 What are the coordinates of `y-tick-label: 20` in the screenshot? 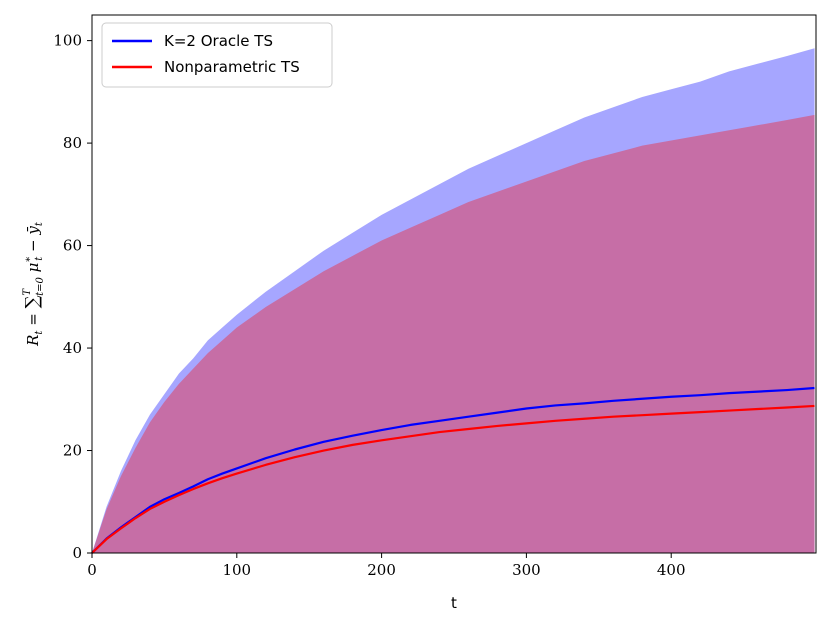 It's located at (72, 451).